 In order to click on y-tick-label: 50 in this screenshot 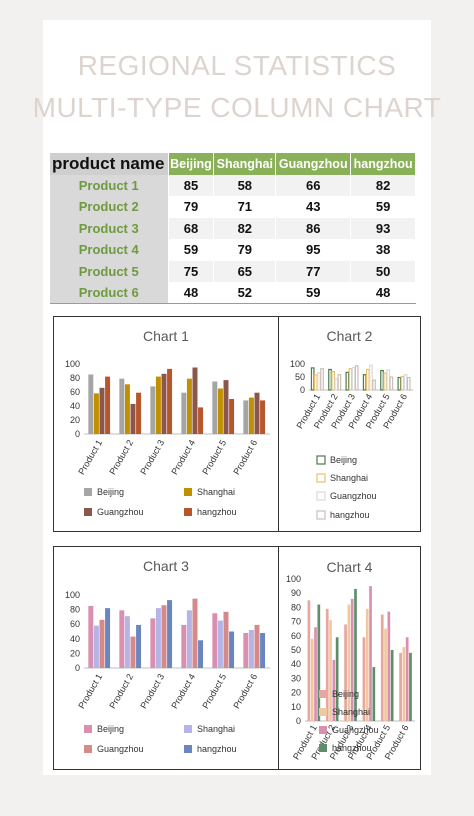, I will do `click(296, 650)`.